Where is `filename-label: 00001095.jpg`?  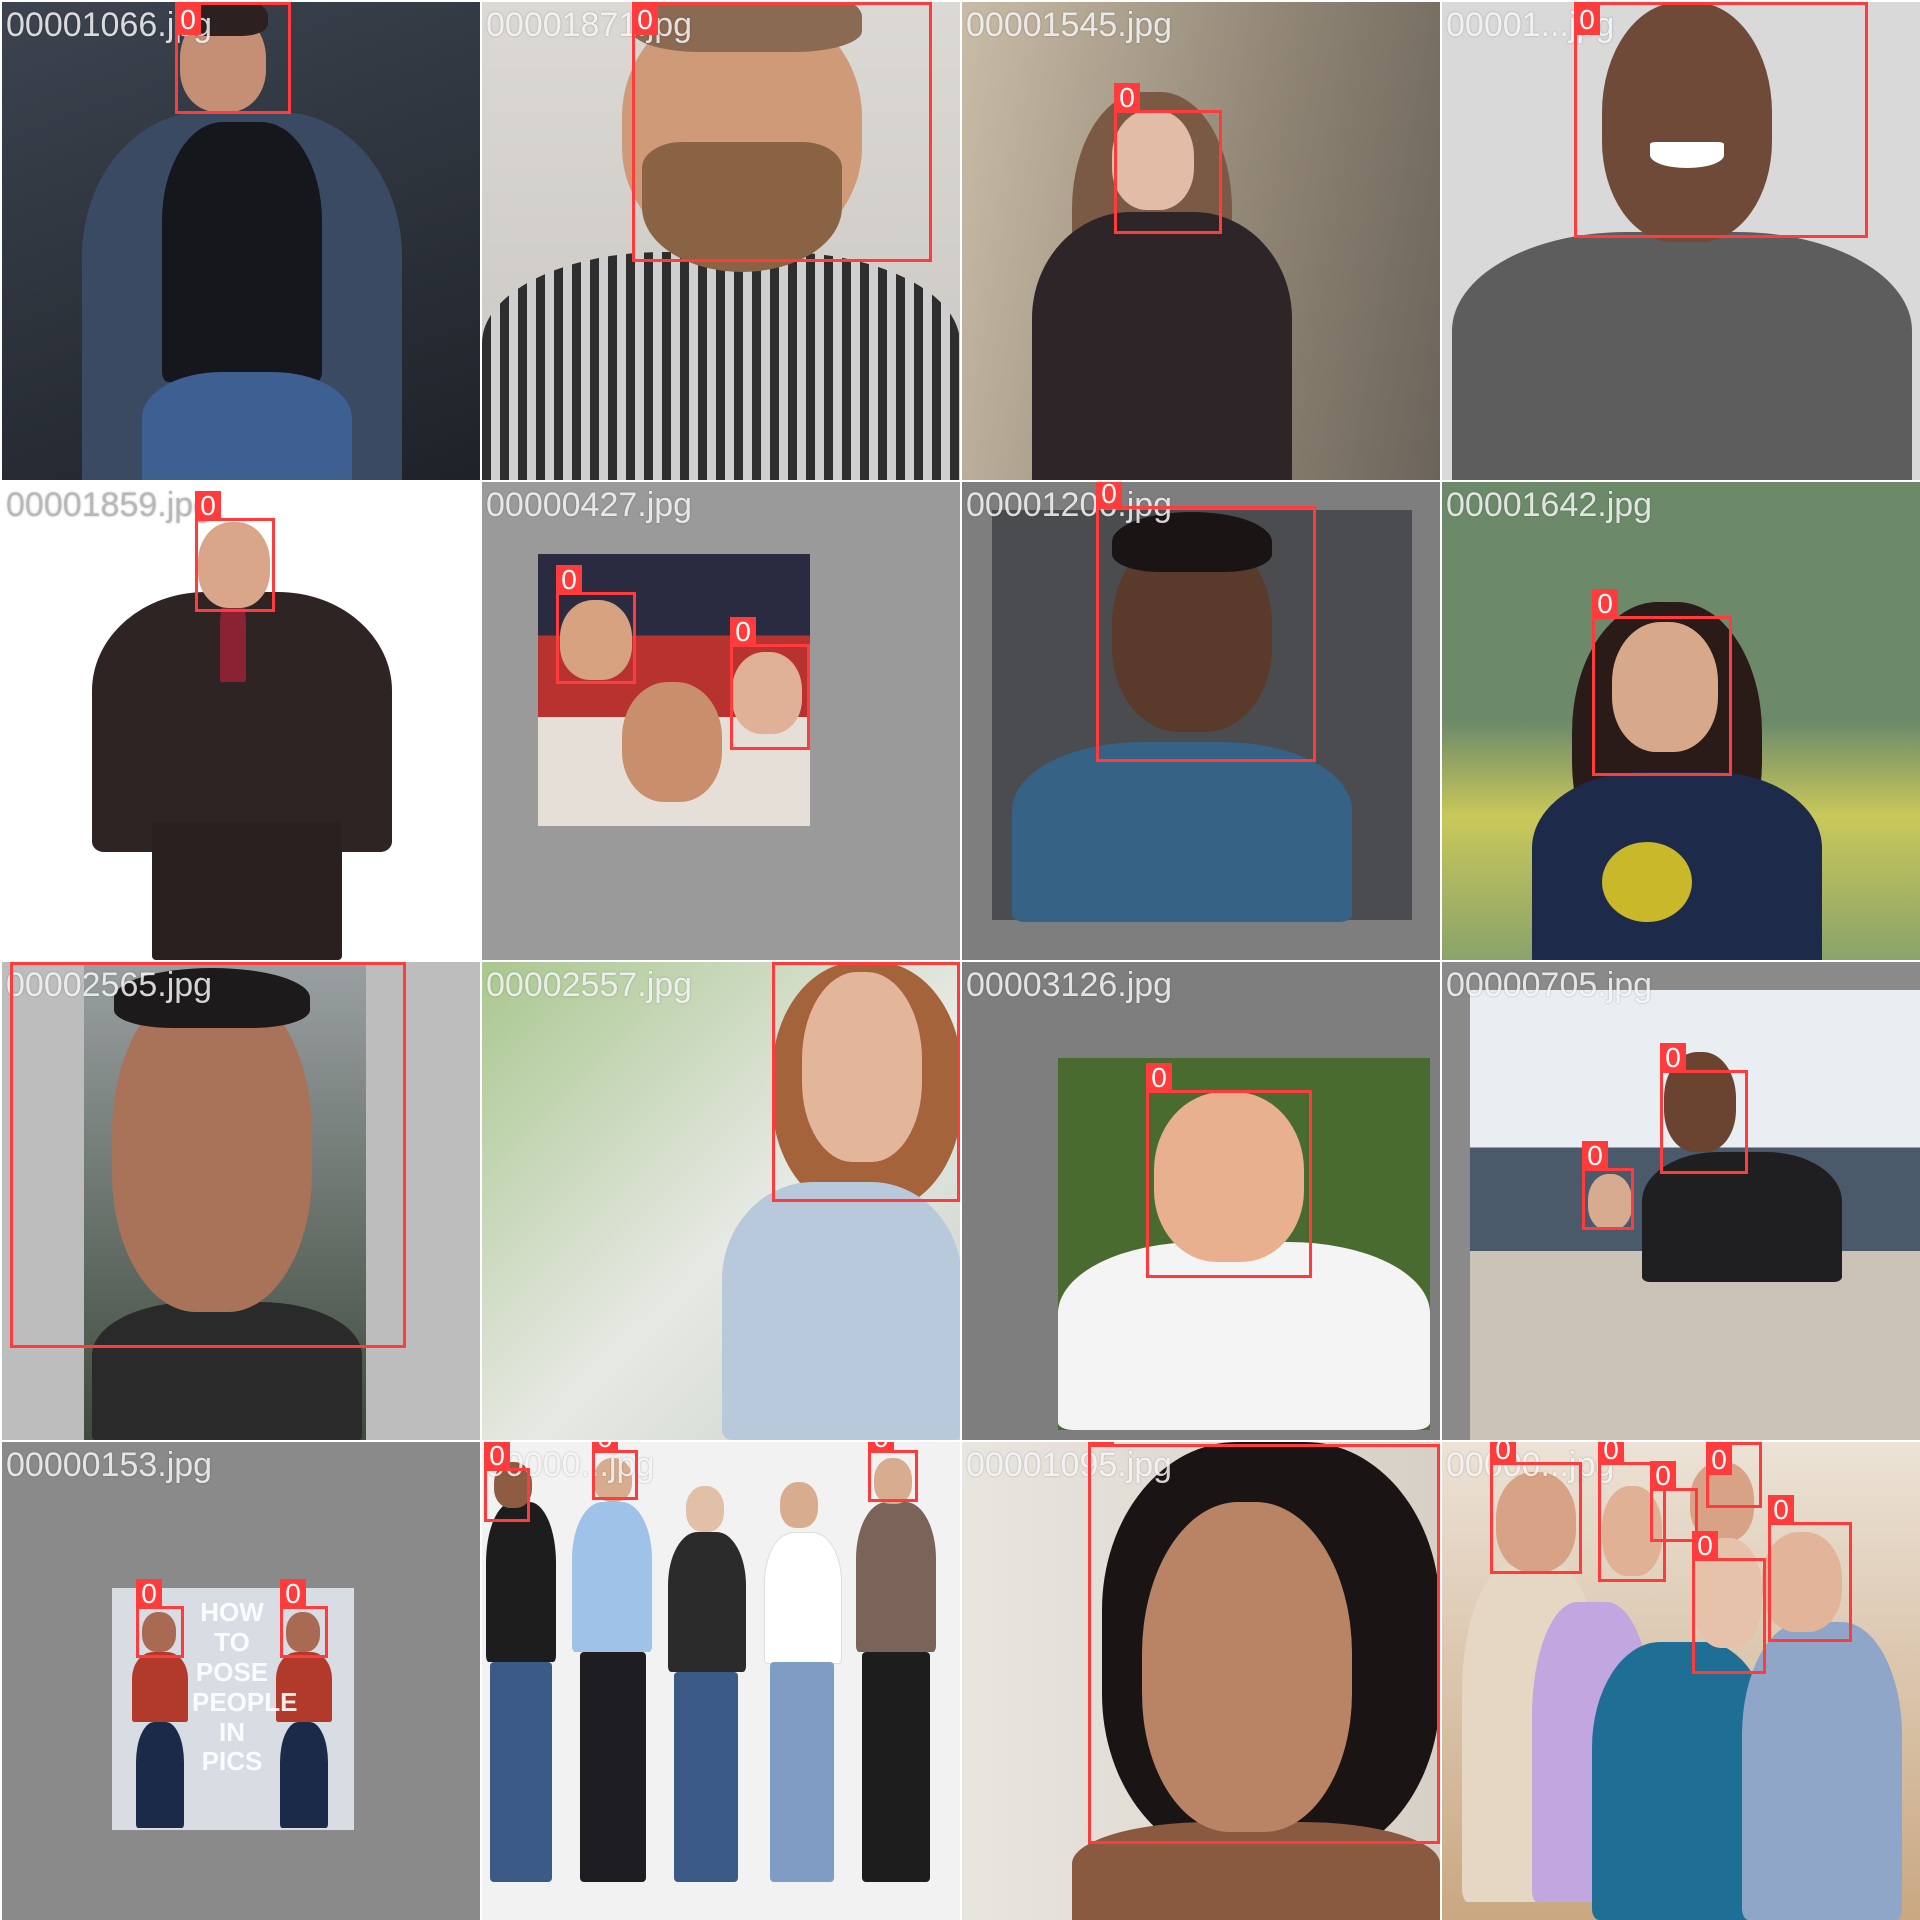 filename-label: 00001095.jpg is located at coordinates (1069, 1465).